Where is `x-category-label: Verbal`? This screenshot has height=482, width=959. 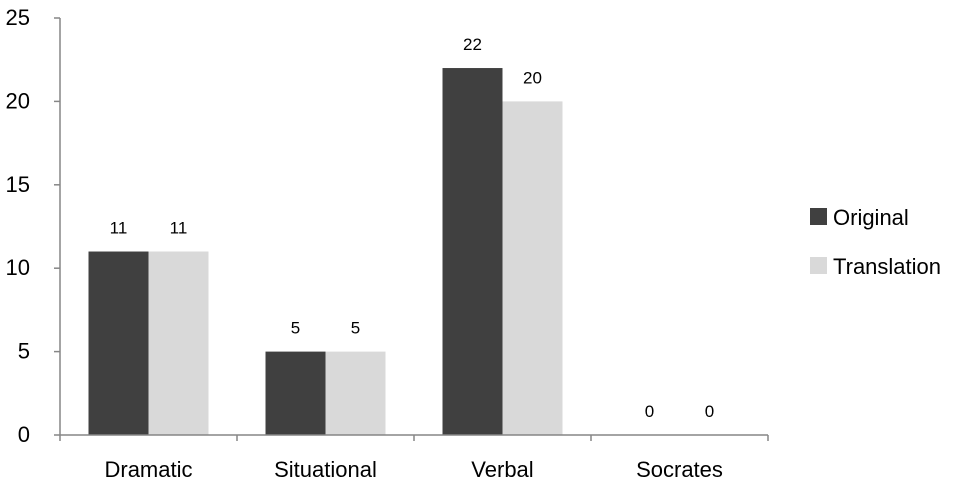
x-category-label: Verbal is located at coordinates (502, 469).